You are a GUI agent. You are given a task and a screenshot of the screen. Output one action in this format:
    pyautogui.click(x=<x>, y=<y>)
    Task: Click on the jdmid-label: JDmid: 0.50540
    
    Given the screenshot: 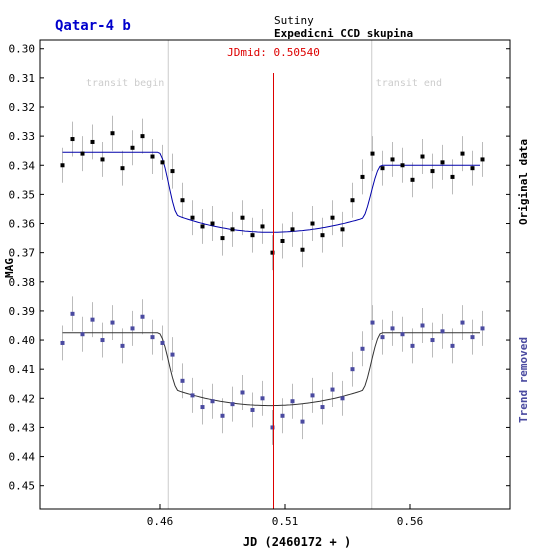 What is the action you would take?
    pyautogui.click(x=273, y=52)
    